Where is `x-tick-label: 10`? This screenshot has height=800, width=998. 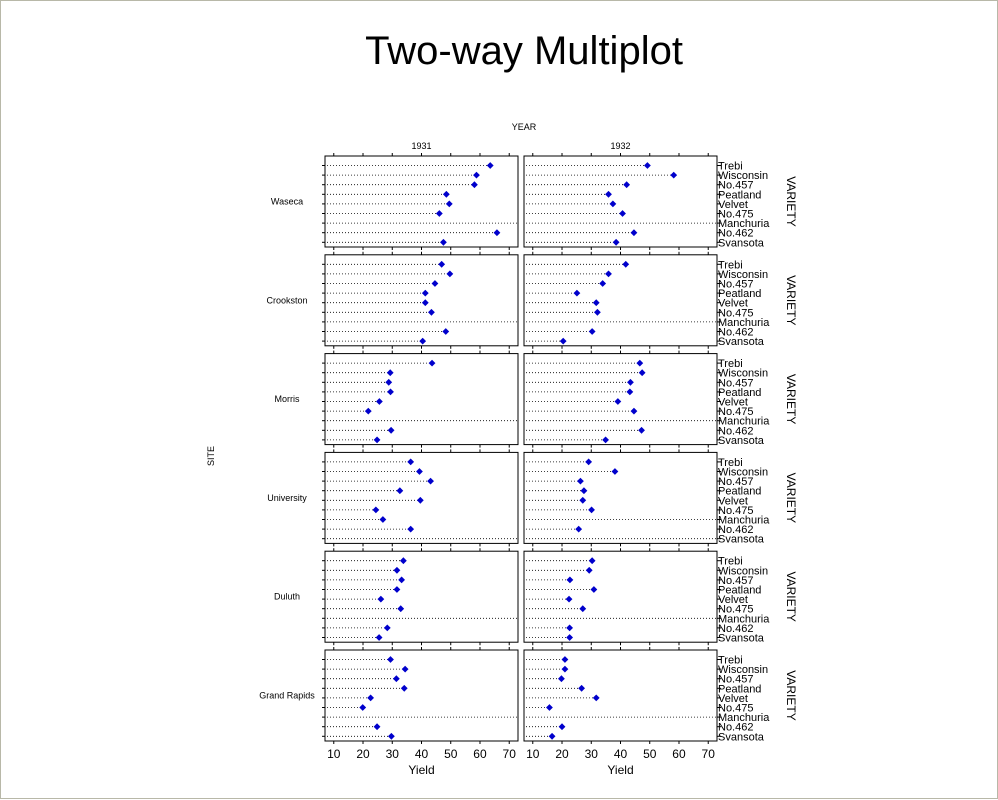 x-tick-label: 10 is located at coordinates (533, 754).